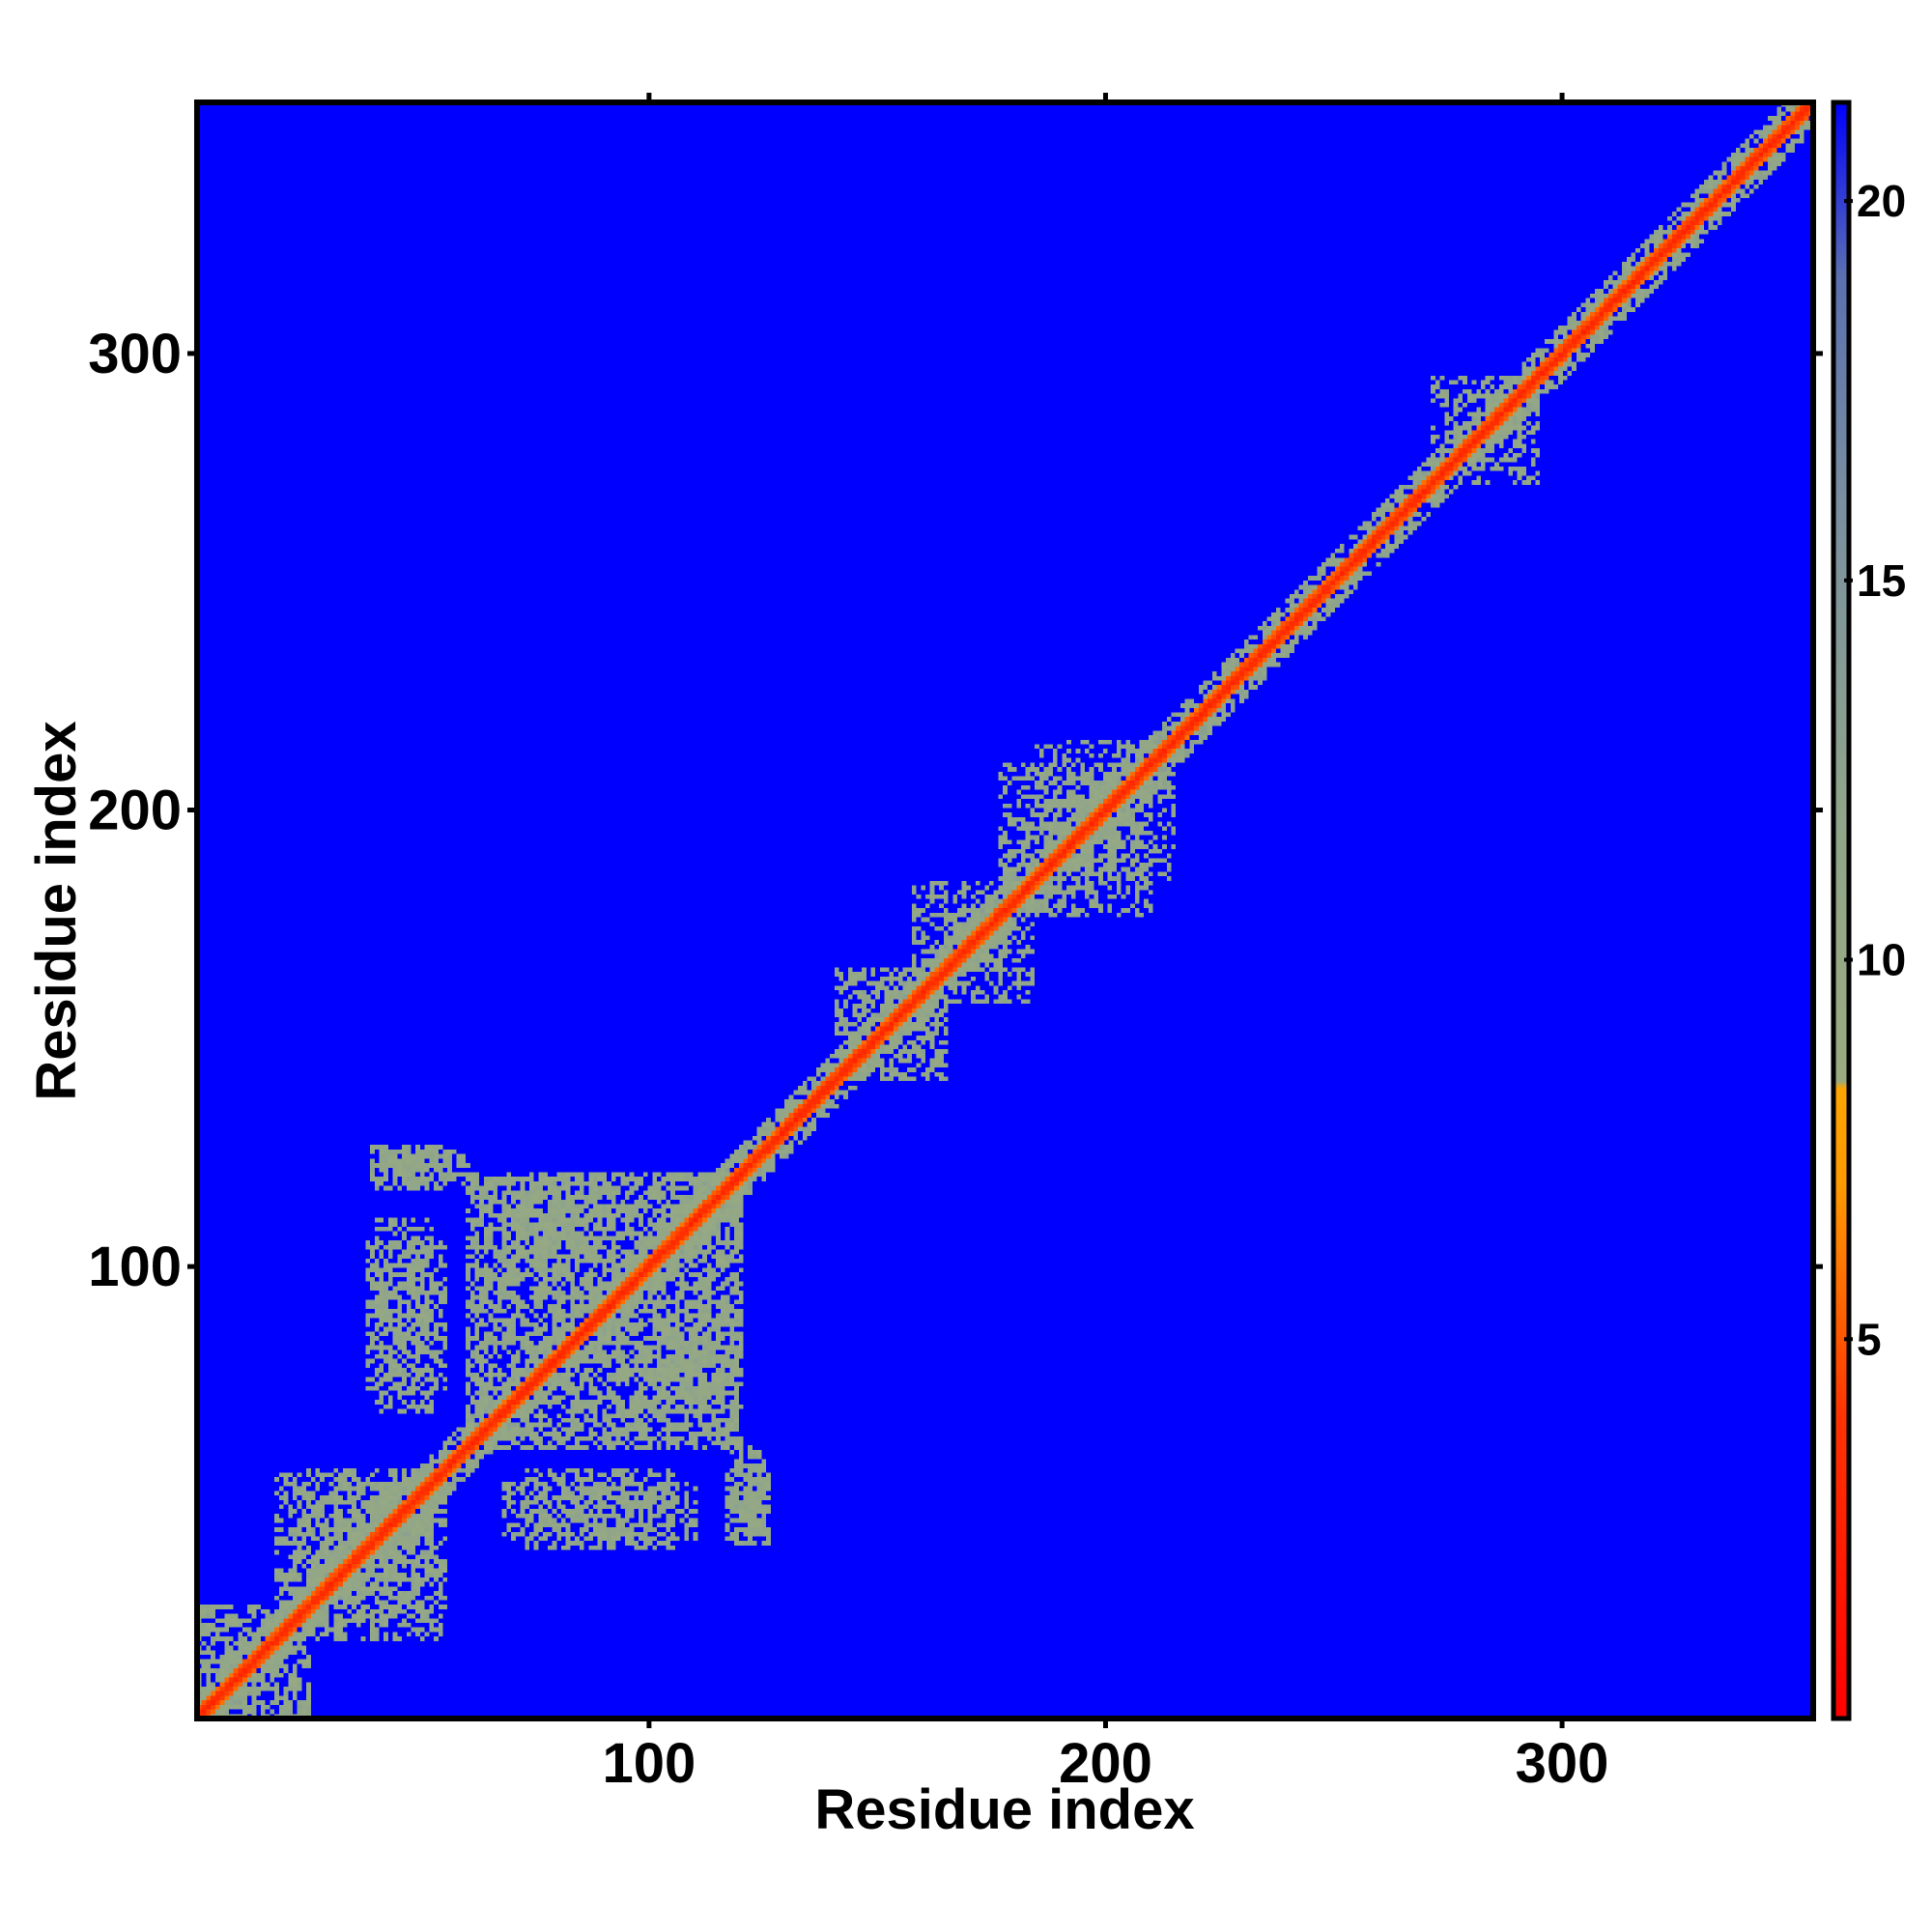 The height and width of the screenshot is (1932, 1932). I want to click on y-tick-label: 300, so click(135, 354).